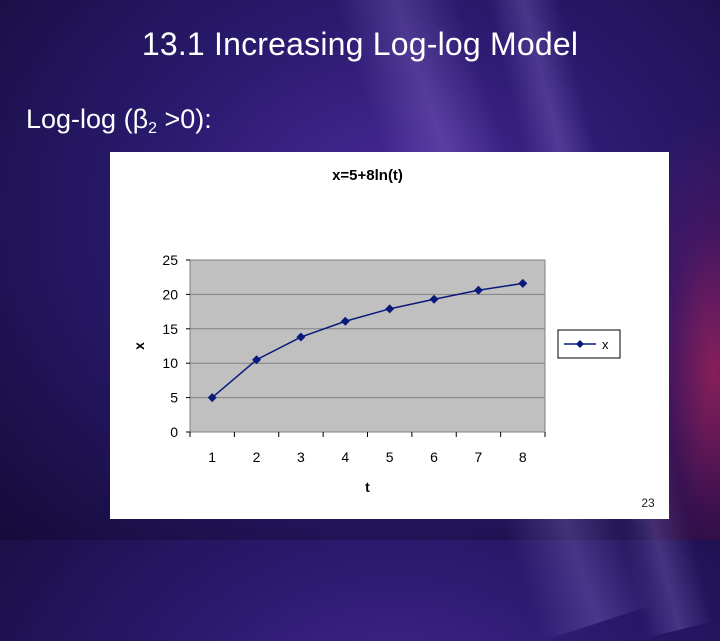 This screenshot has height=641, width=720. Describe the element at coordinates (170, 363) in the screenshot. I see `y-tick-label: 10` at that location.